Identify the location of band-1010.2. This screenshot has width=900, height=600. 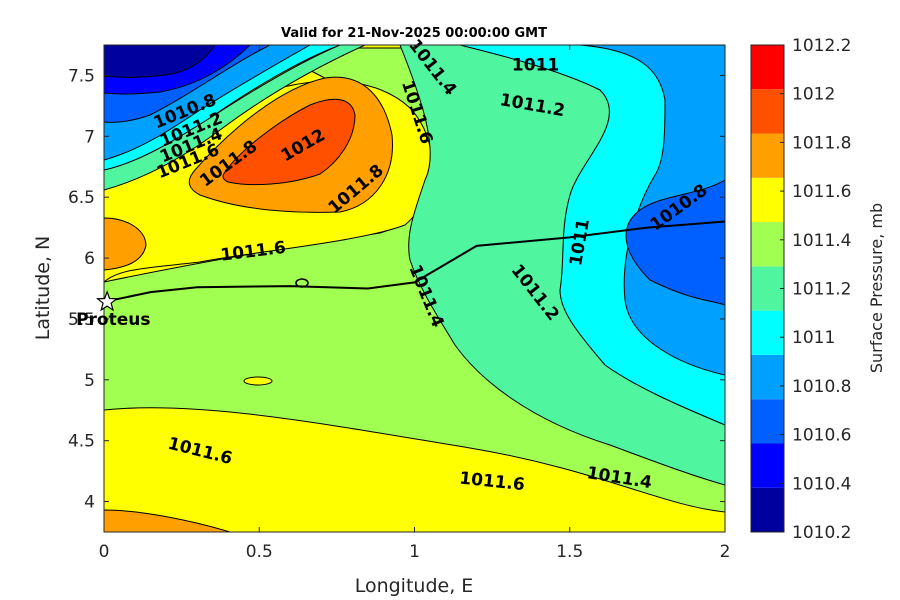
(160, 61).